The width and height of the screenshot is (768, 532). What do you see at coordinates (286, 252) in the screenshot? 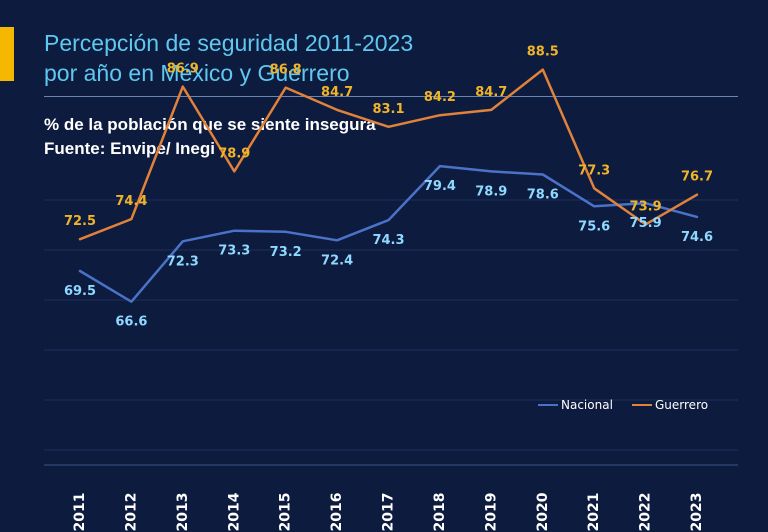
I see `data-label-nacional: 73.2` at bounding box center [286, 252].